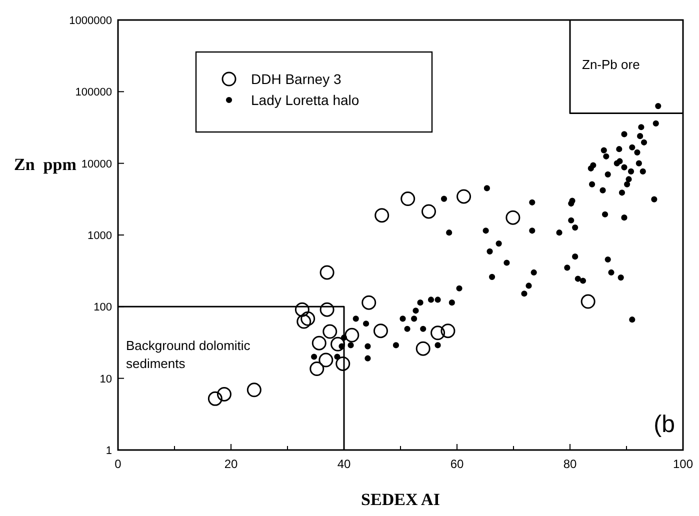  What do you see at coordinates (344, 464) in the screenshot?
I see `x-tick-label: 40` at bounding box center [344, 464].